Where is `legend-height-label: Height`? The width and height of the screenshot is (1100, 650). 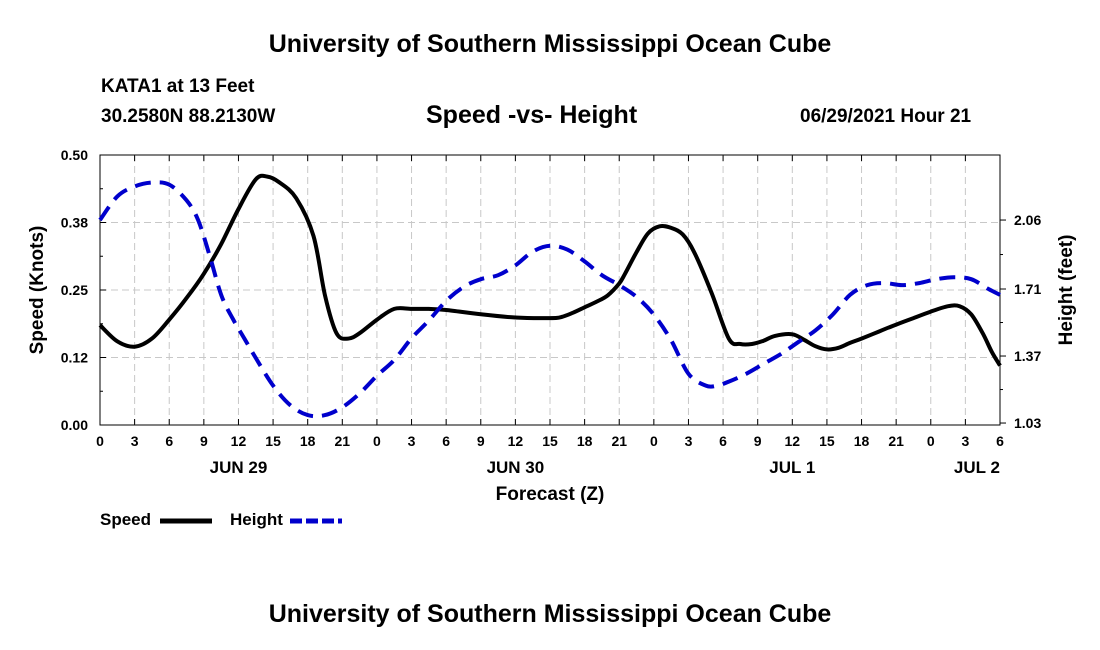
legend-height-label: Height is located at coordinates (256, 519).